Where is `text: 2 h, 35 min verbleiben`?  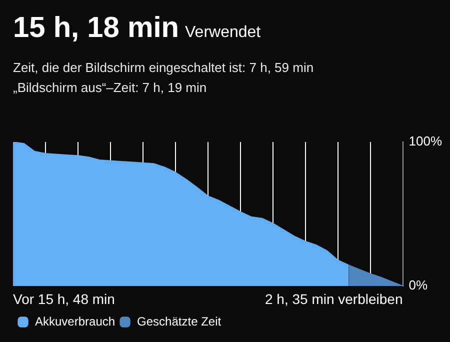 text: 2 h, 35 min verbleiben is located at coordinates (333, 298).